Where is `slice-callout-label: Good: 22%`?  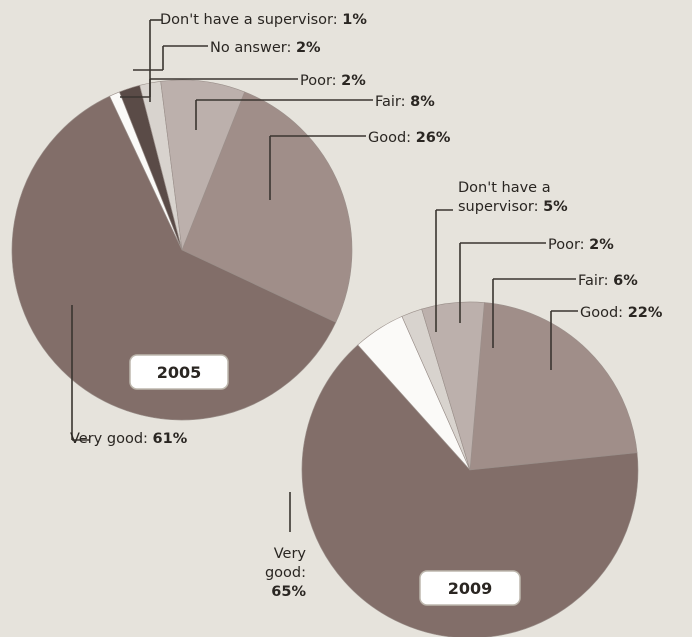
slice-callout-label: Good: 22% is located at coordinates (621, 313).